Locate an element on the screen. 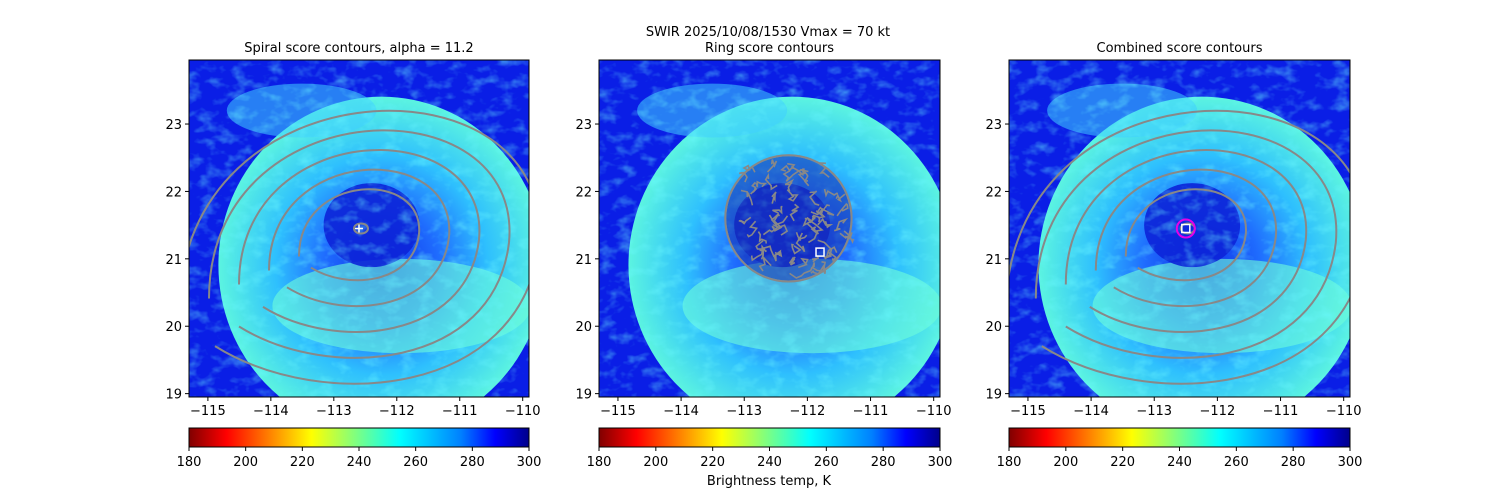  colorbar-label: Brightness temp, K is located at coordinates (769, 481).